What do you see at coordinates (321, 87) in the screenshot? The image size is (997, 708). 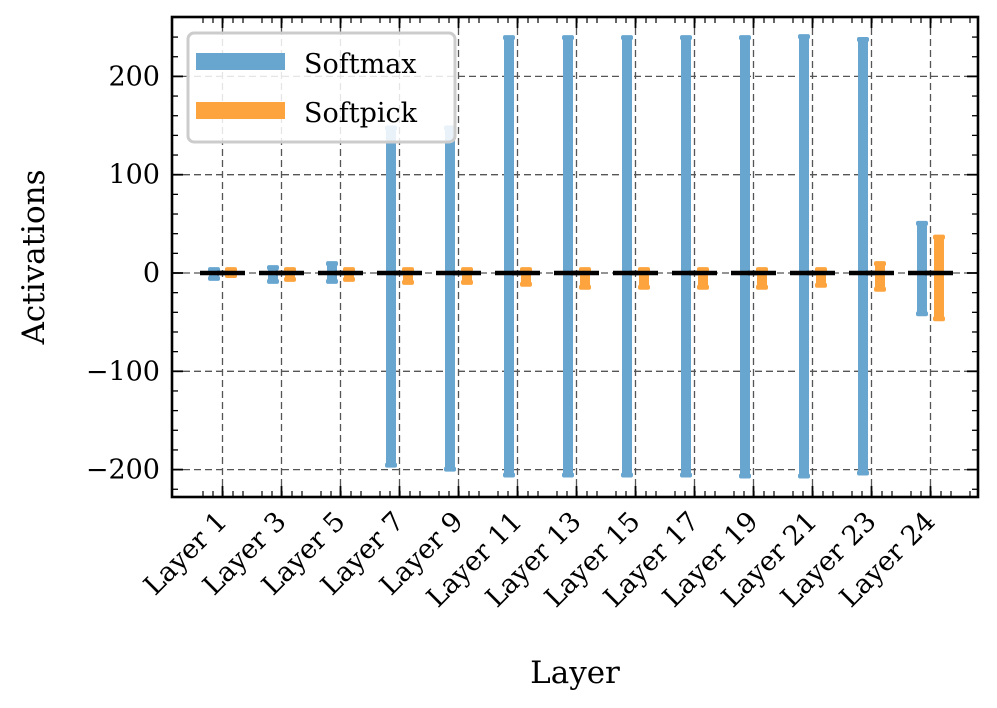 I see `legend: Softmax Softpick` at bounding box center [321, 87].